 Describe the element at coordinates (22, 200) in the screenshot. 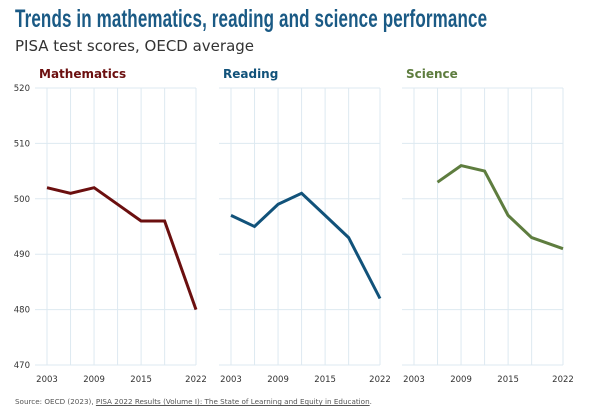

I see `y-tick-label: 500` at that location.